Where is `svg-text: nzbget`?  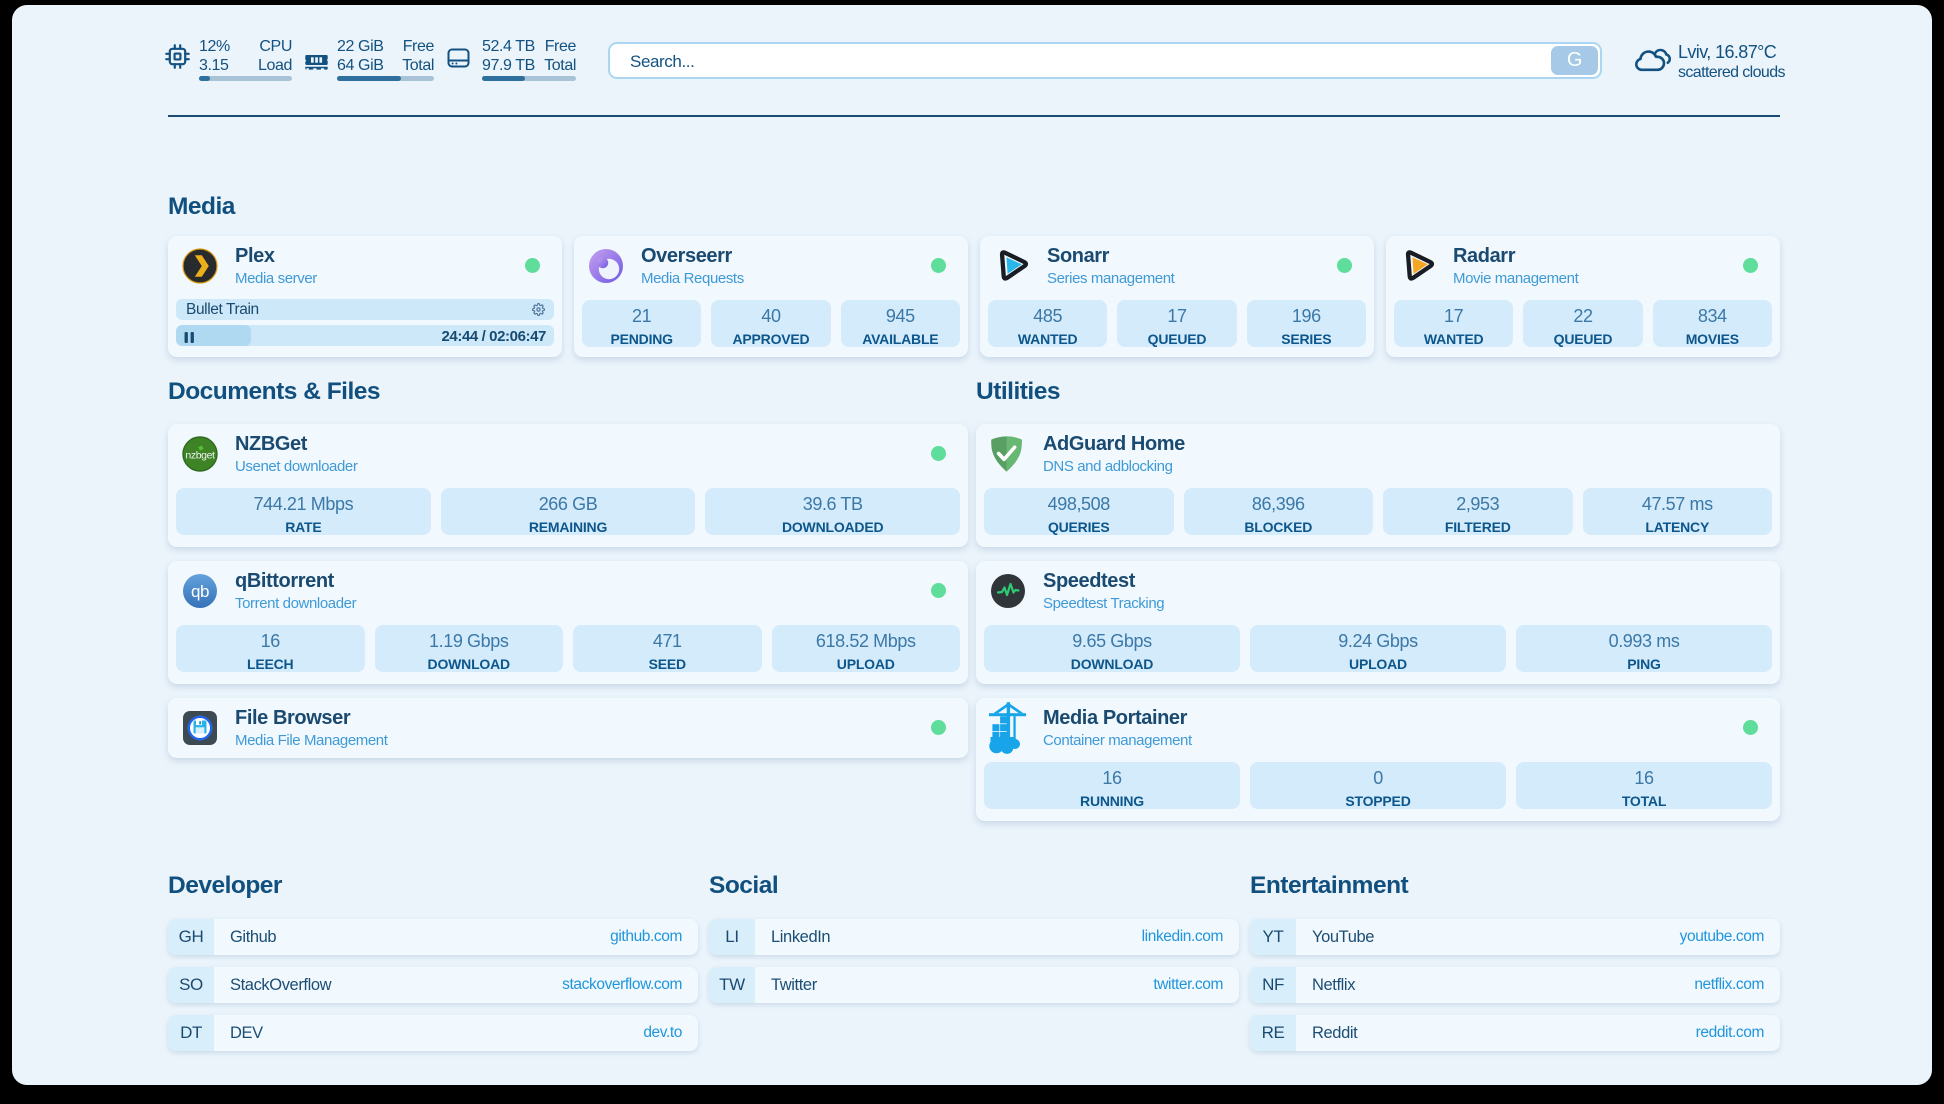
svg-text: nzbget is located at coordinates (200, 456).